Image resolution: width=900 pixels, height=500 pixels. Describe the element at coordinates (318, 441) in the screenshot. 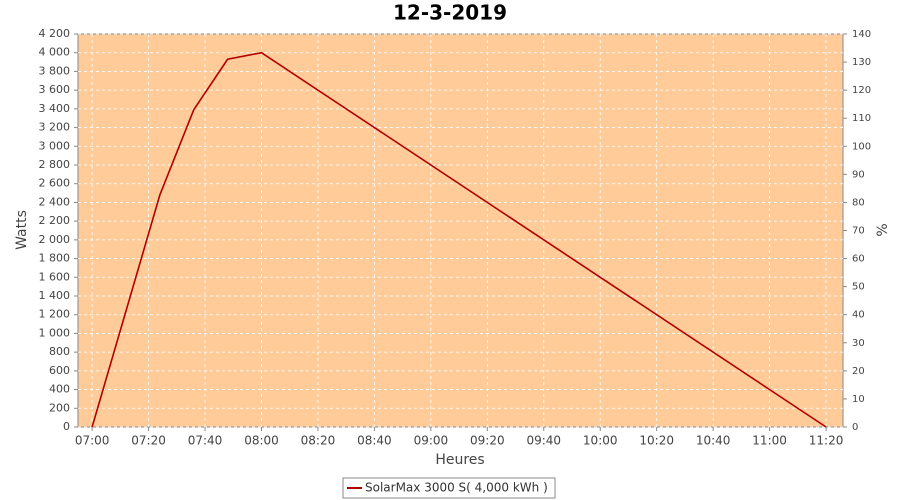

I see `x-tick-label: 08:20` at that location.